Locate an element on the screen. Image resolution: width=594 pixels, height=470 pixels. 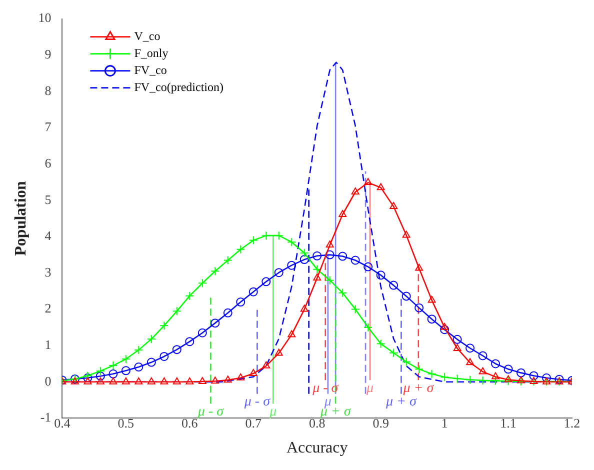
x-tick-label: 0.4 is located at coordinates (62, 422).